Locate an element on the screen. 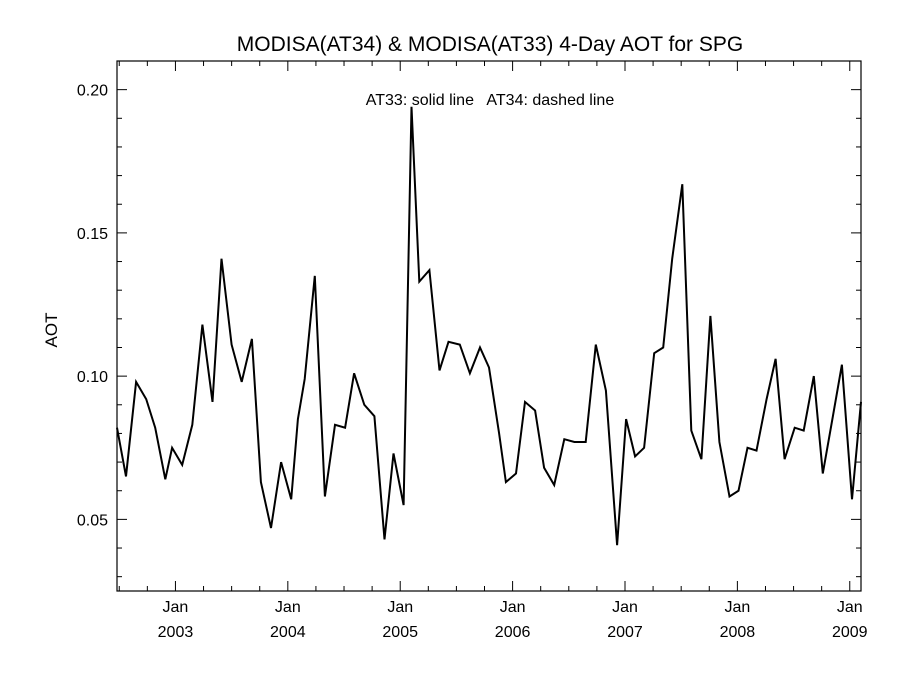 Image resolution: width=900 pixels, height=675 pixels. y-tick-label: 0.10 is located at coordinates (92, 377).